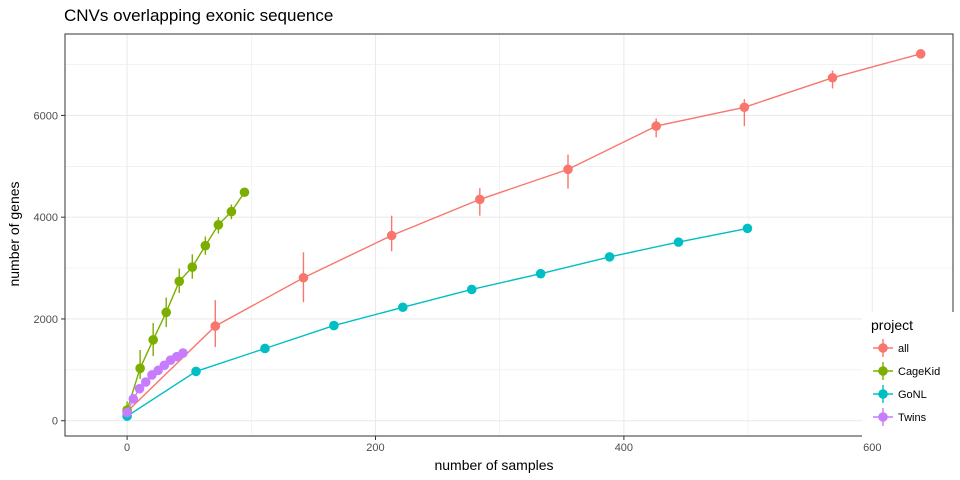 The width and height of the screenshot is (960, 480). I want to click on x-axis: 0 200 400 600, so click(502, 445).